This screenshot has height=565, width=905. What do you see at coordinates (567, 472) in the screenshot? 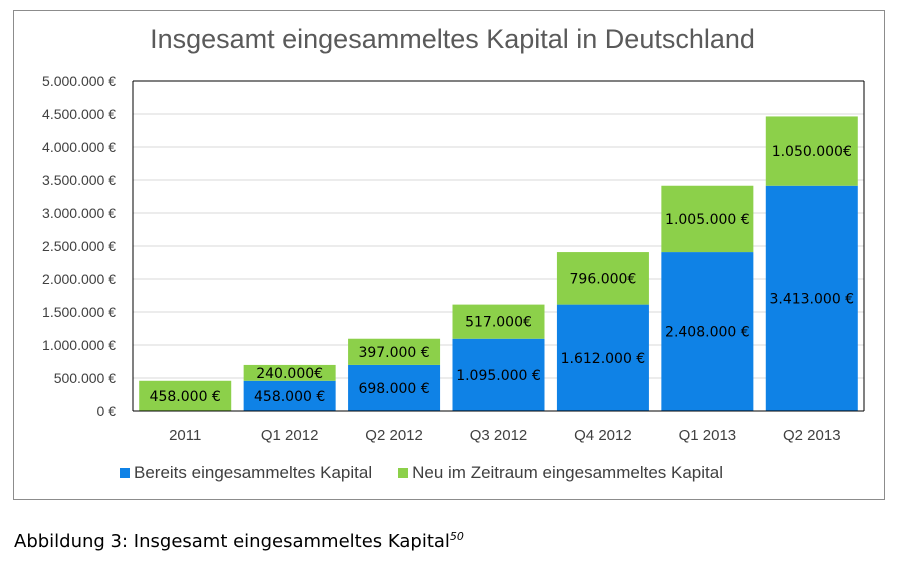
I see `legend-label-neu: Neu im Zeitraum eingesammeltes Kapital` at bounding box center [567, 472].